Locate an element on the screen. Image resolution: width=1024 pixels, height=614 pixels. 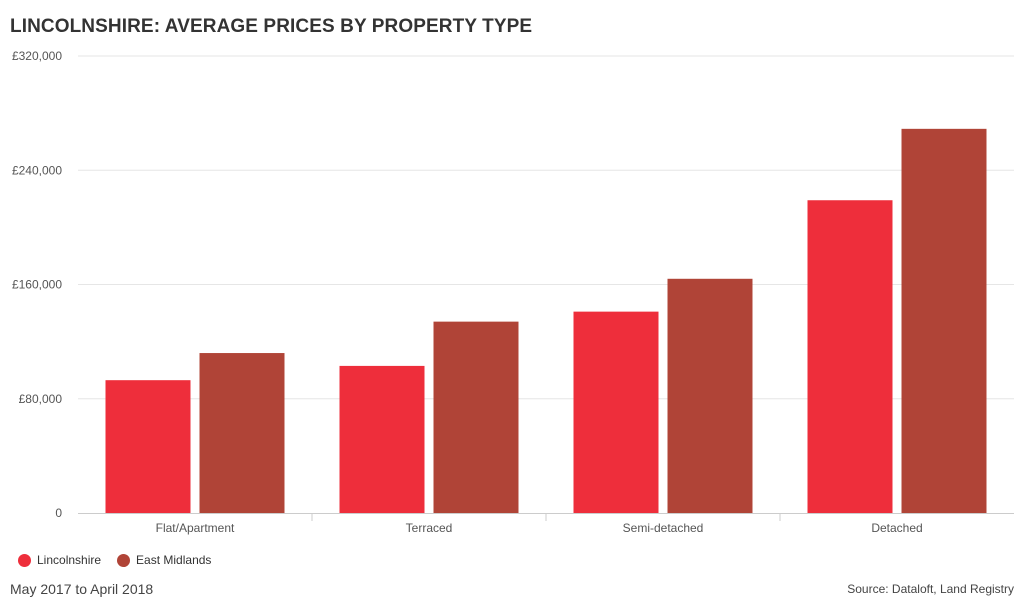
legend-marker-east-midlands is located at coordinates (124, 560).